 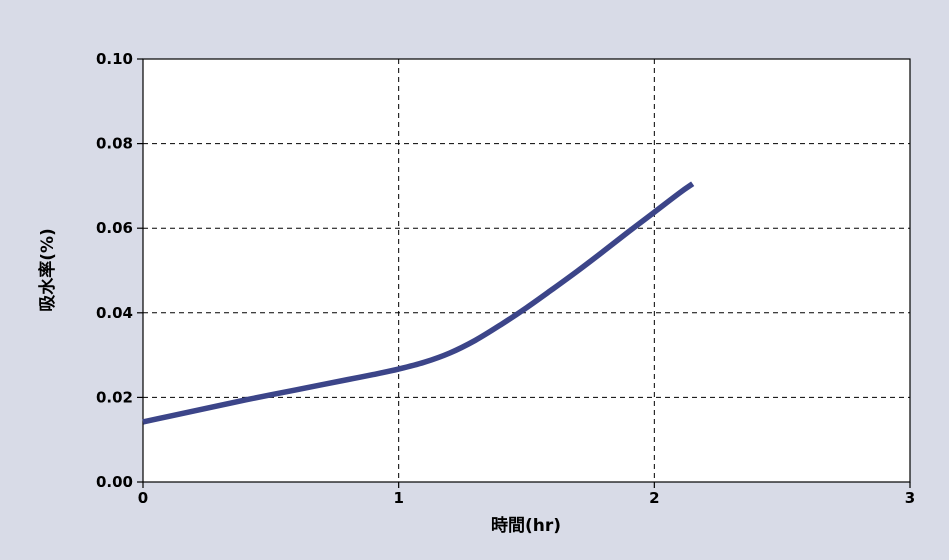 I want to click on x-tick-label: 2, so click(x=654, y=498).